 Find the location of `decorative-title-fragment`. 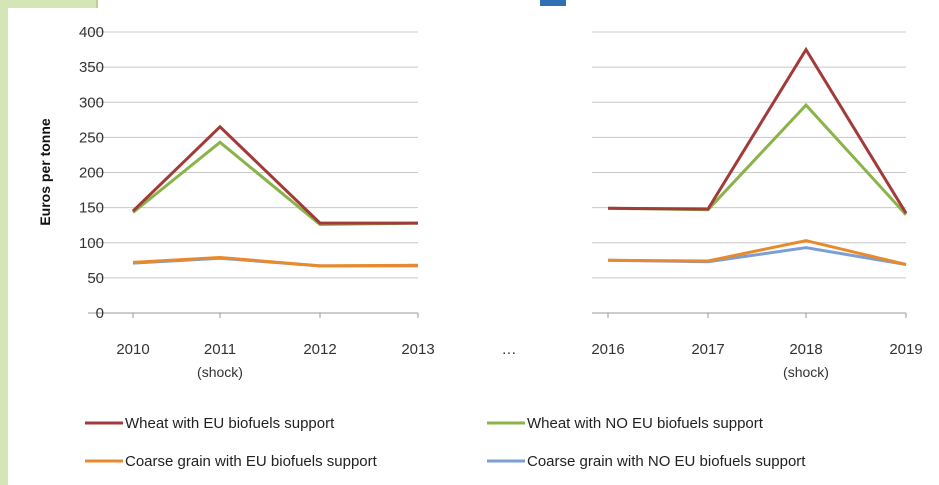

decorative-title-fragment is located at coordinates (553, 3).